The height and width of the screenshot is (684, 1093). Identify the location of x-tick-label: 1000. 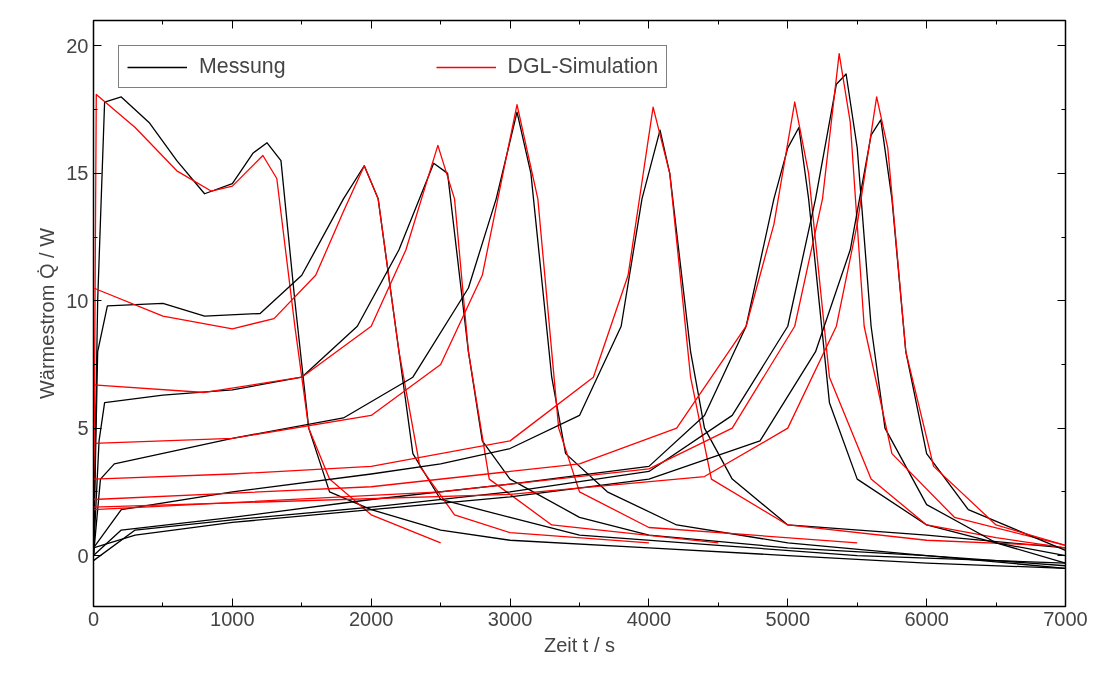
(232, 618).